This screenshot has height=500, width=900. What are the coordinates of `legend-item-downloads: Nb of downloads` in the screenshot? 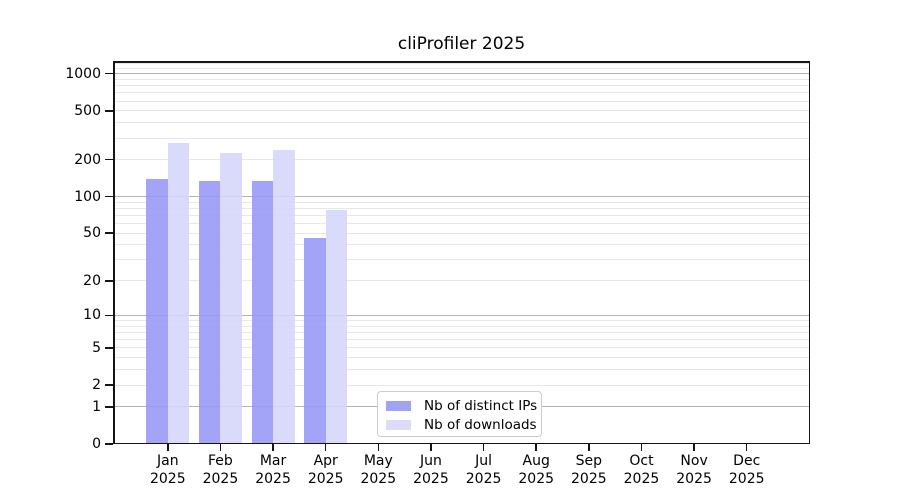 It's located at (463, 425).